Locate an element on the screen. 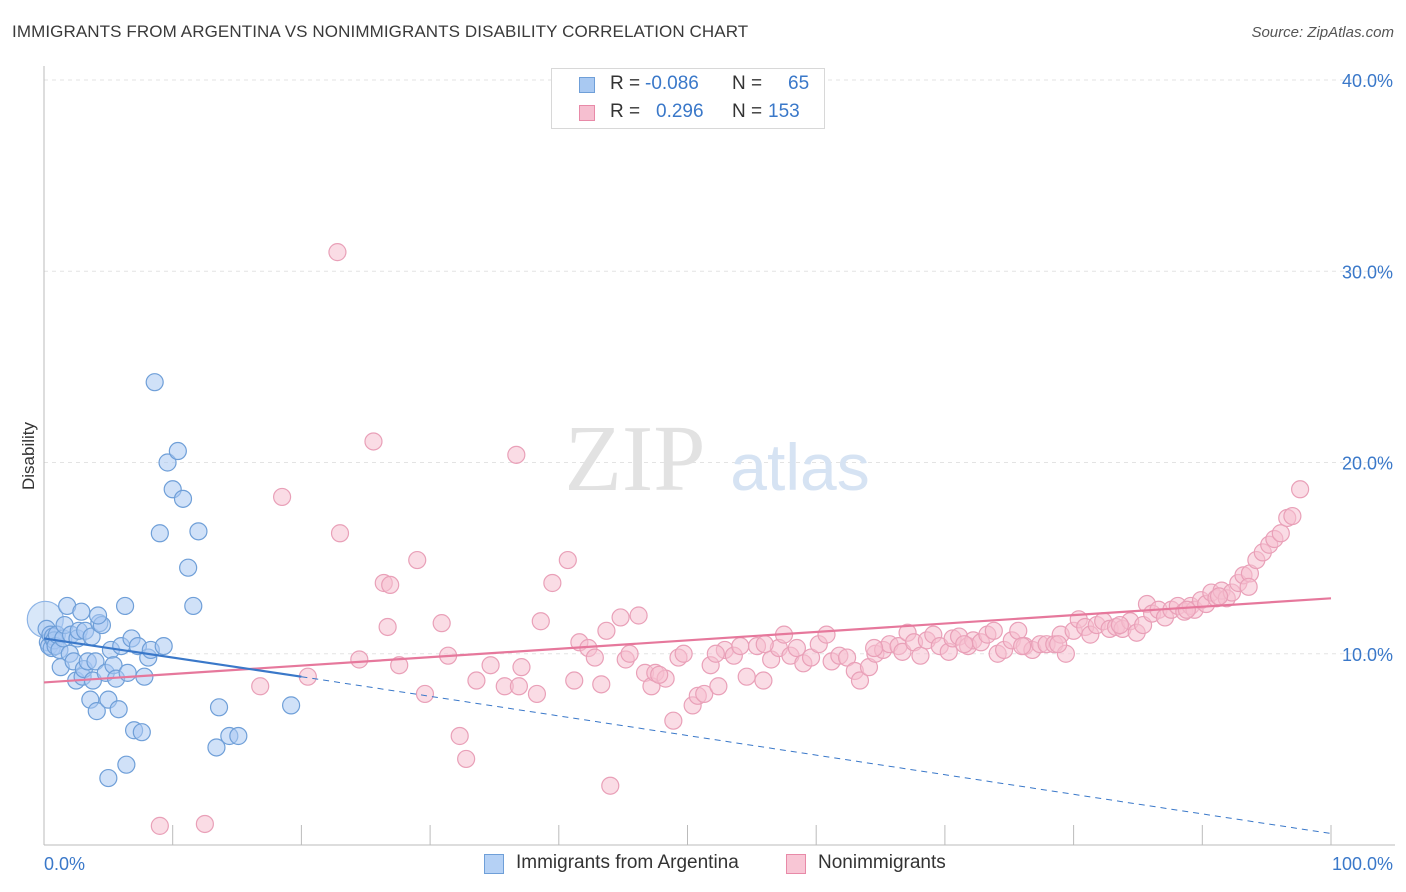 This screenshot has height=892, width=1406. nonimmigrants-trend-line is located at coordinates (687, 640).